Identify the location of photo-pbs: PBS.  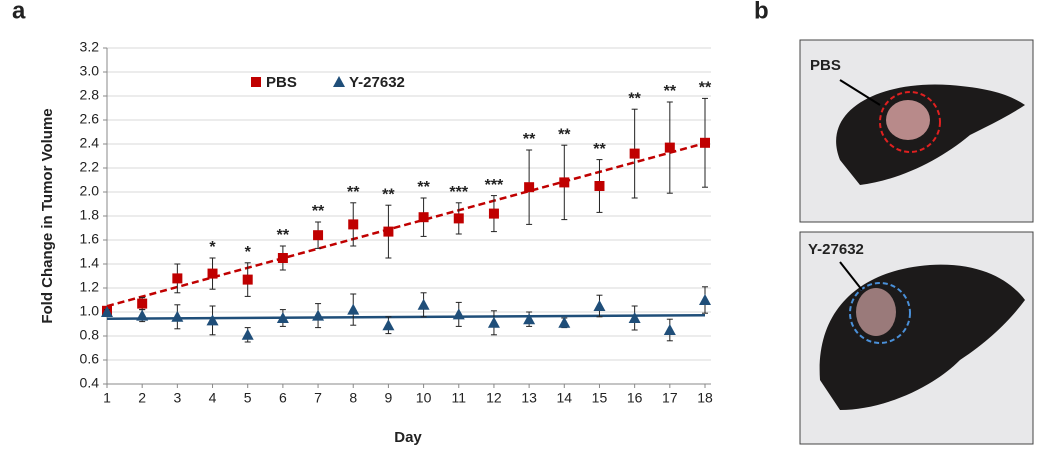
(916, 131).